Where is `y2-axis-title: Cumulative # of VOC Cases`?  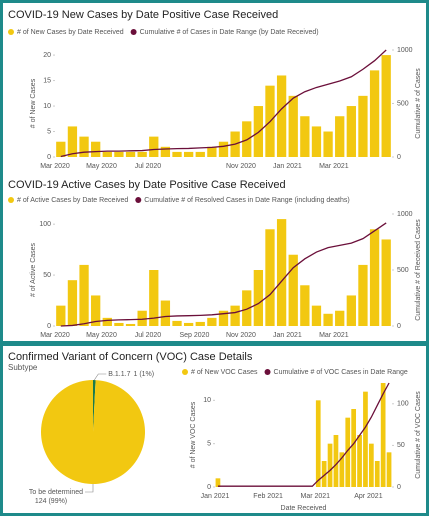
y2-axis-title: Cumulative # of VOC Cases is located at coordinates (418, 435).